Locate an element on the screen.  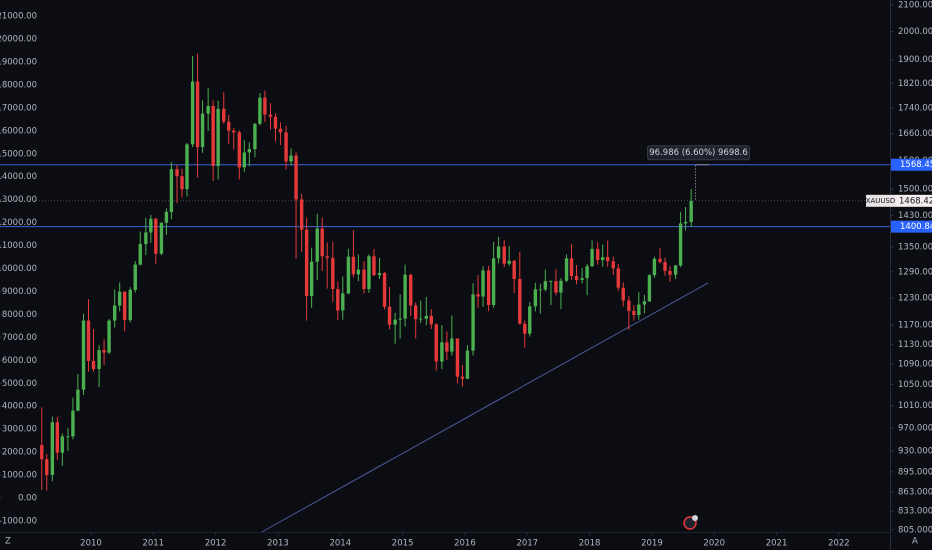
y2-tick-label: 1290.000 is located at coordinates (915, 272).